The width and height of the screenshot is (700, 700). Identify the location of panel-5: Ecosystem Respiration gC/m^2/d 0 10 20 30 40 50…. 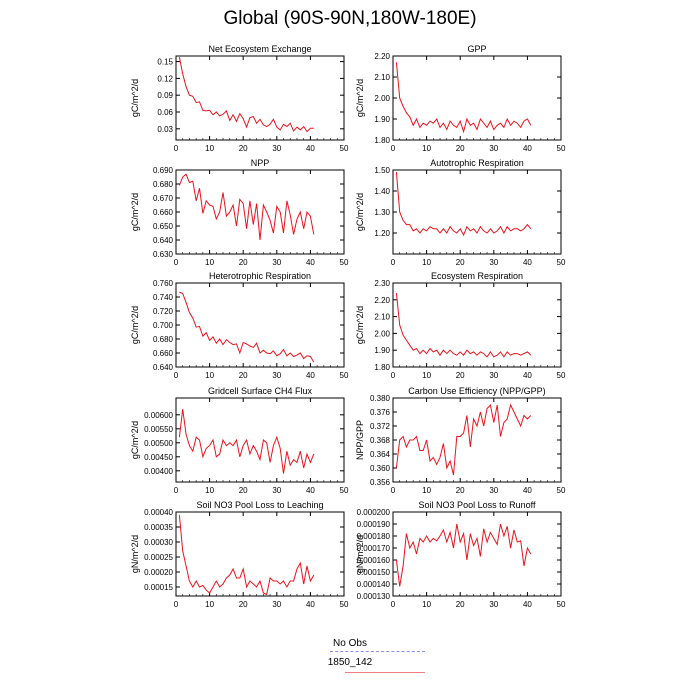
(460, 325).